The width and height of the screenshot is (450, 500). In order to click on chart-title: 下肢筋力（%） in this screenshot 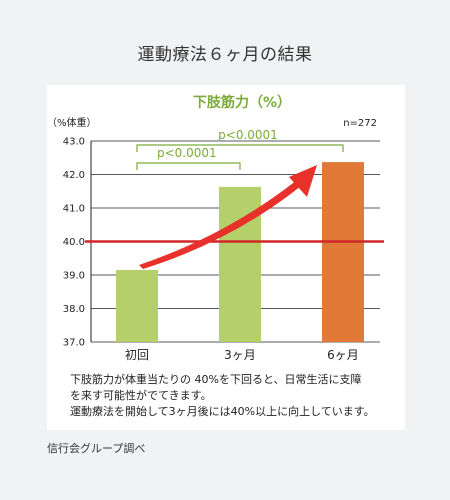, I will do `click(242, 102)`.